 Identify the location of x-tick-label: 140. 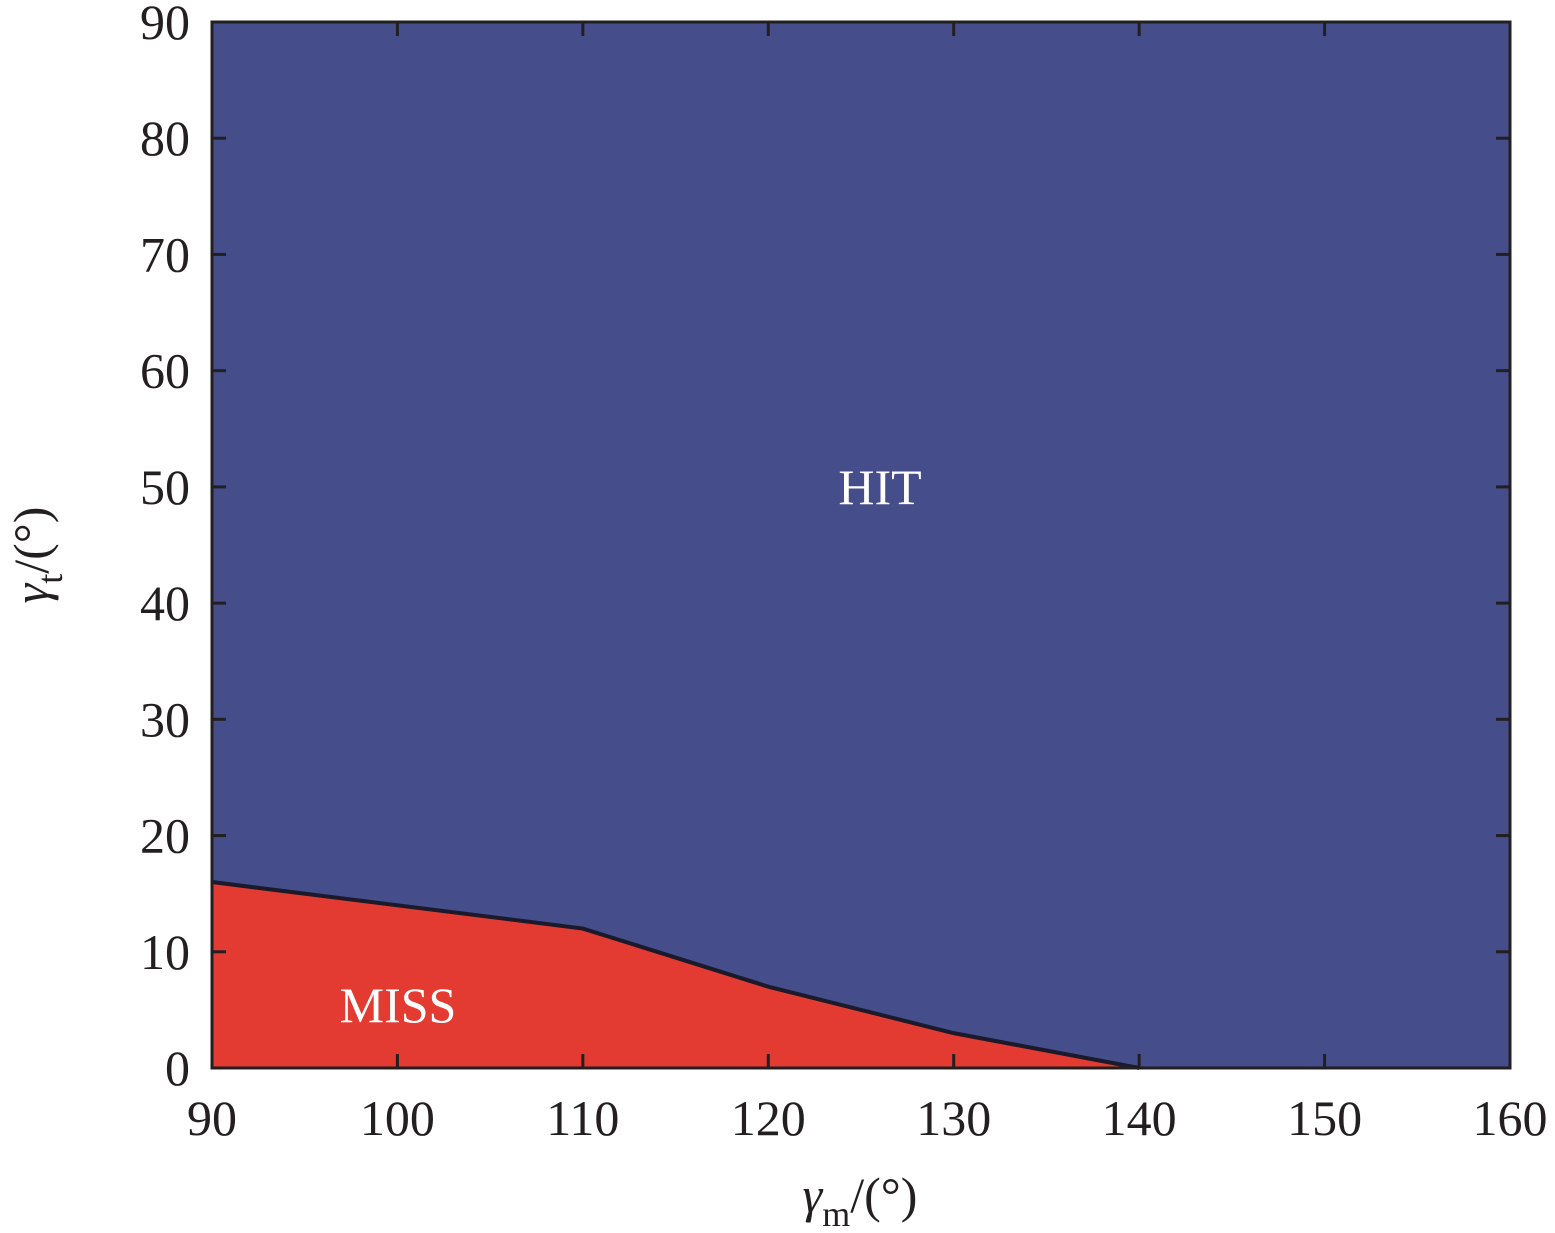
(1139, 1118).